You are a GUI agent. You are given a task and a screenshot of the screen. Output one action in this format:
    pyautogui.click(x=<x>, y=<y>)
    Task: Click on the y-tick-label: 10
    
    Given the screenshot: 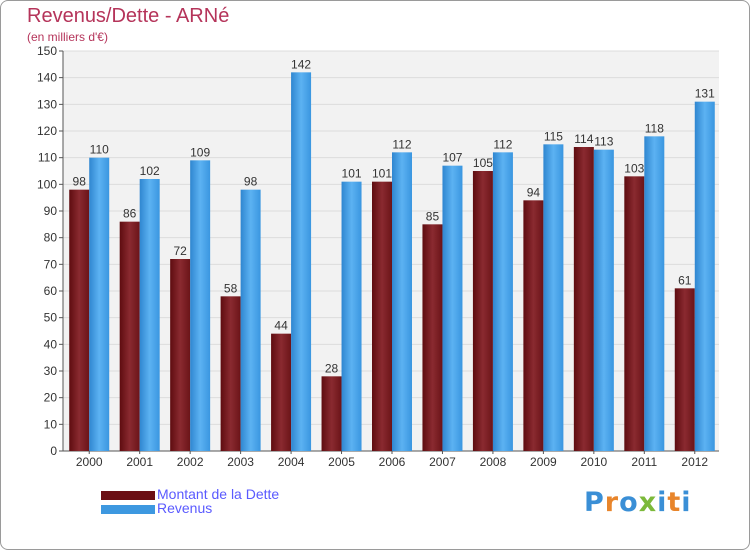 What is the action you would take?
    pyautogui.click(x=51, y=424)
    